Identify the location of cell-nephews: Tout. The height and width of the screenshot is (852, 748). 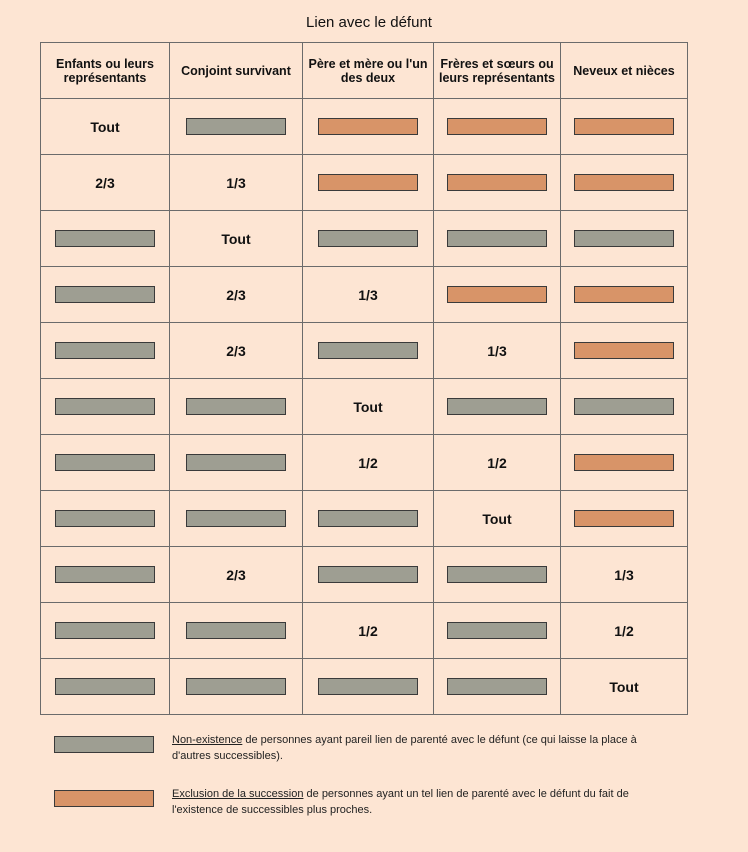
(624, 686).